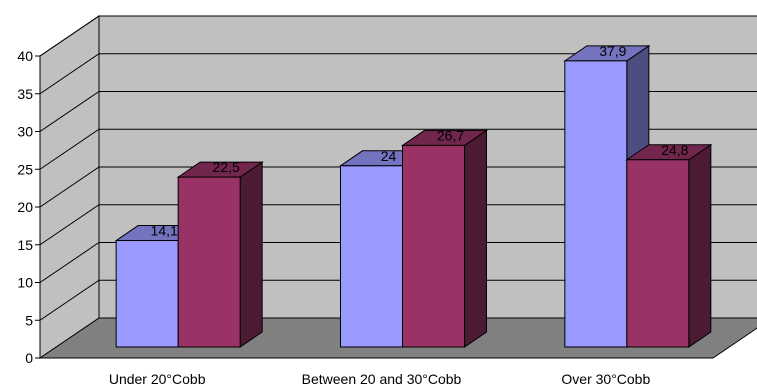 Image resolution: width=757 pixels, height=388 pixels. What do you see at coordinates (25, 207) in the screenshot?
I see `y-tick-label: 20` at bounding box center [25, 207].